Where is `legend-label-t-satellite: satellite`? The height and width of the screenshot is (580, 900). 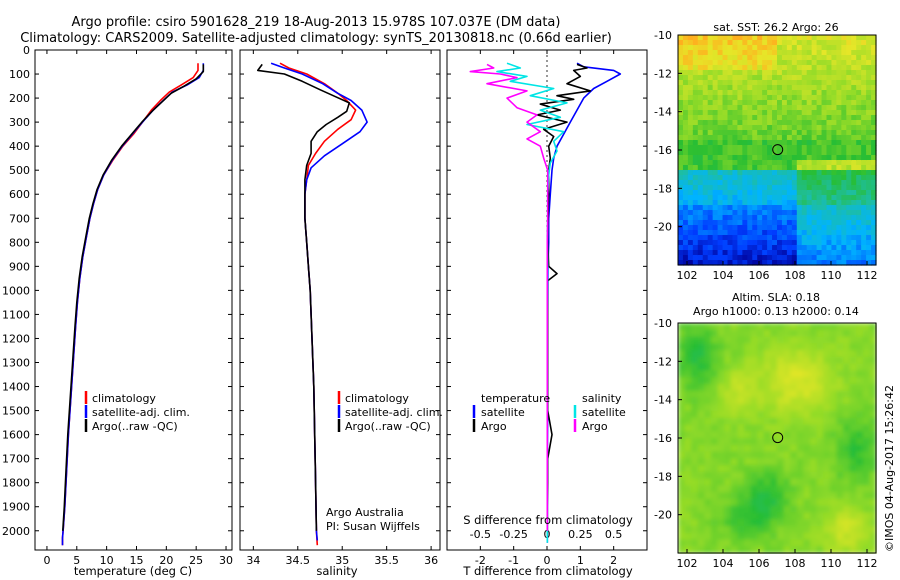 legend-label-t-satellite: satellite is located at coordinates (503, 412).